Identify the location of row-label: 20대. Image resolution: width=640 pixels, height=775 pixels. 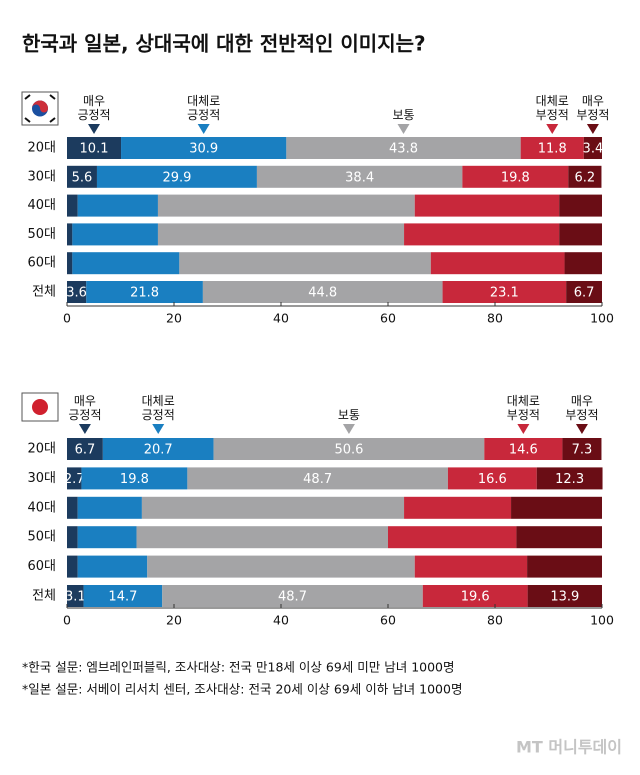
(41, 449).